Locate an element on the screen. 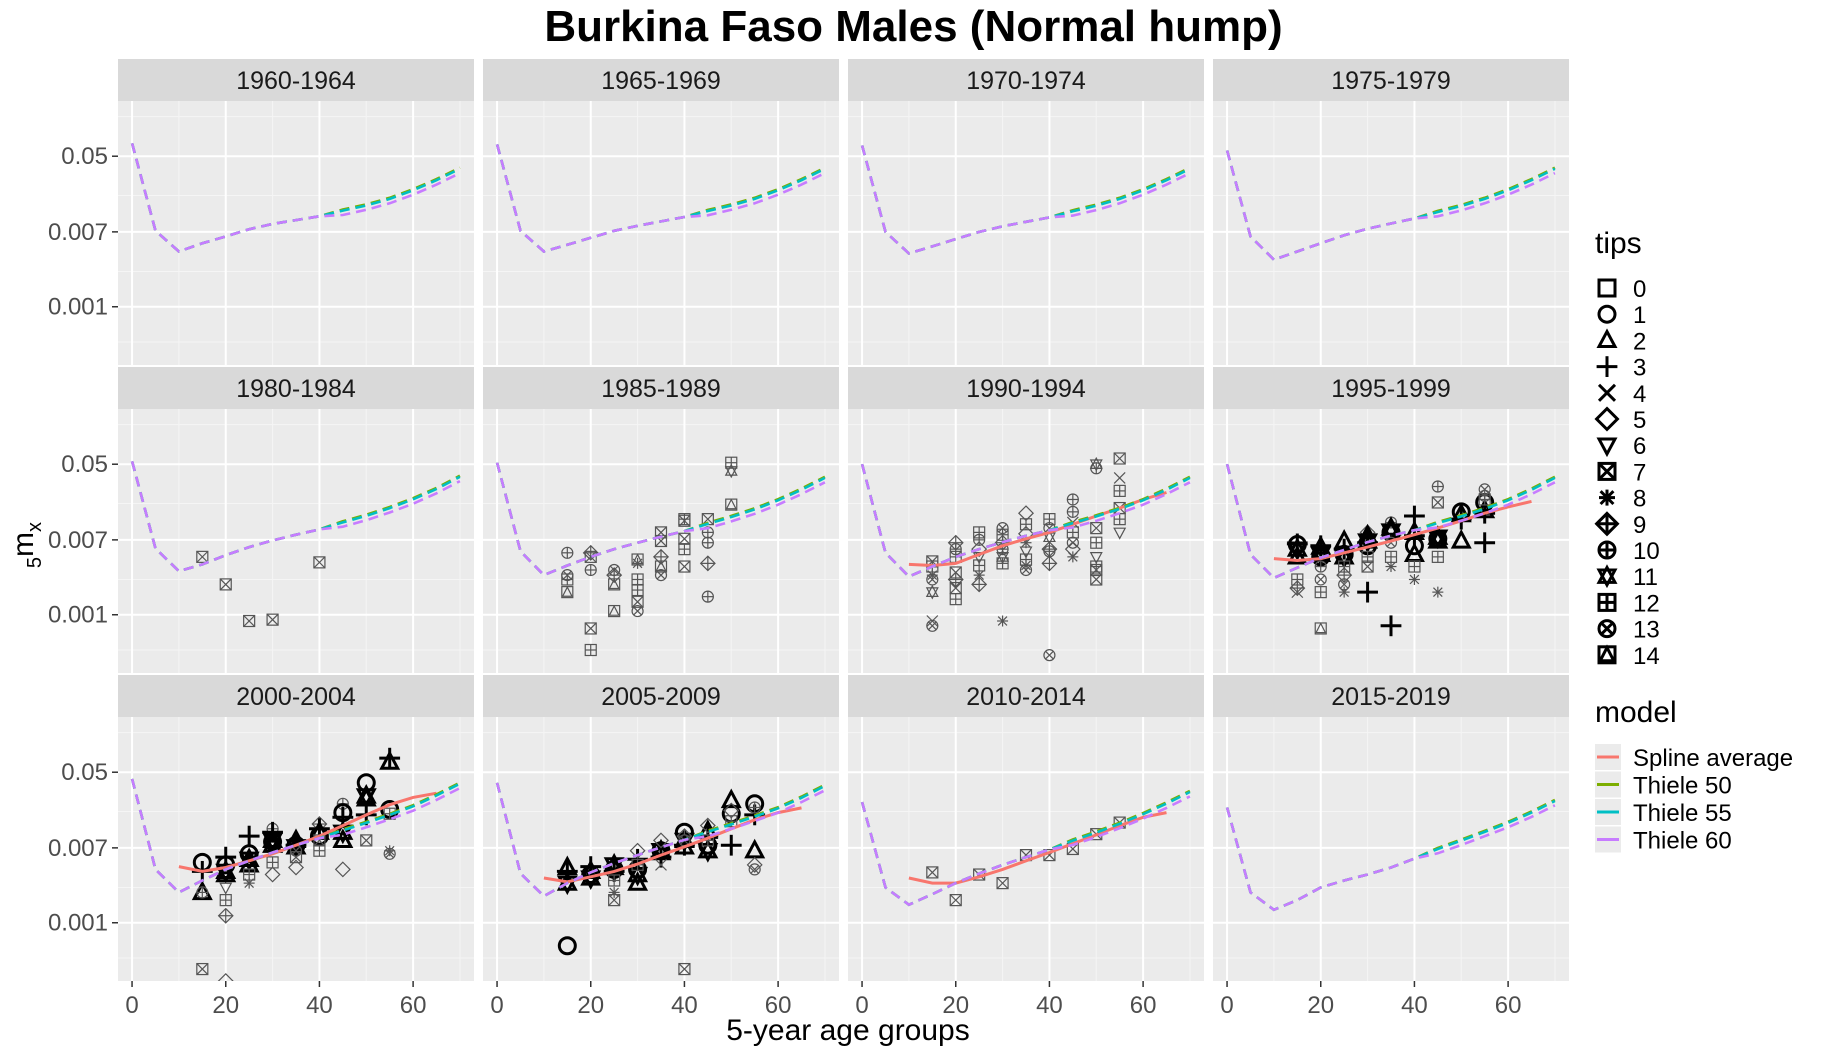  y-tick-label: 0.05 is located at coordinates (84, 156).